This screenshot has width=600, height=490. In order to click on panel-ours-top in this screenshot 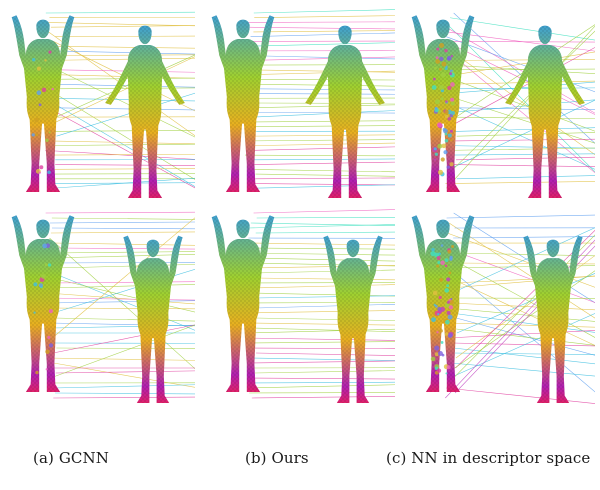, I will do `click(300, 105)`.